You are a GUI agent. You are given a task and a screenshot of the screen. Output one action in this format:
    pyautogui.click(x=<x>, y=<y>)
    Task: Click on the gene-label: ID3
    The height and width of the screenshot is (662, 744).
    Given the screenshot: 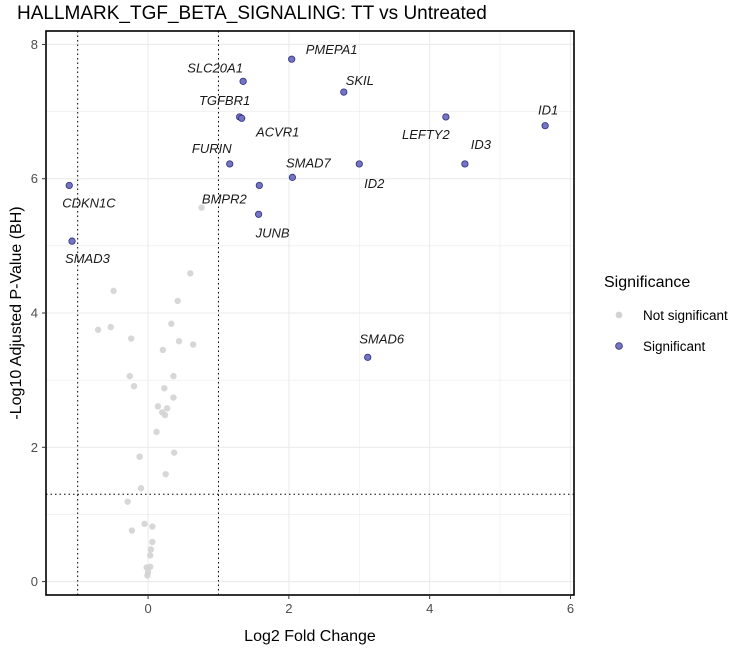 What is the action you would take?
    pyautogui.click(x=481, y=144)
    